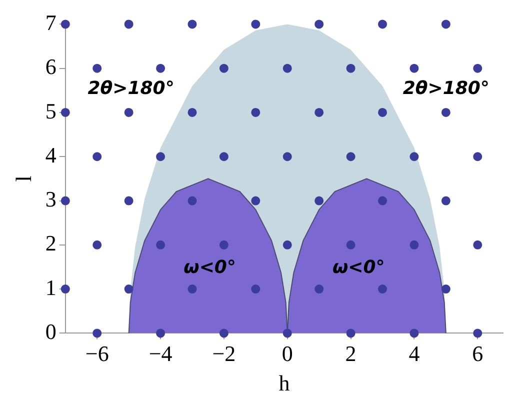 The height and width of the screenshot is (406, 516). I want to click on y-tick-label: 6, so click(50, 67).